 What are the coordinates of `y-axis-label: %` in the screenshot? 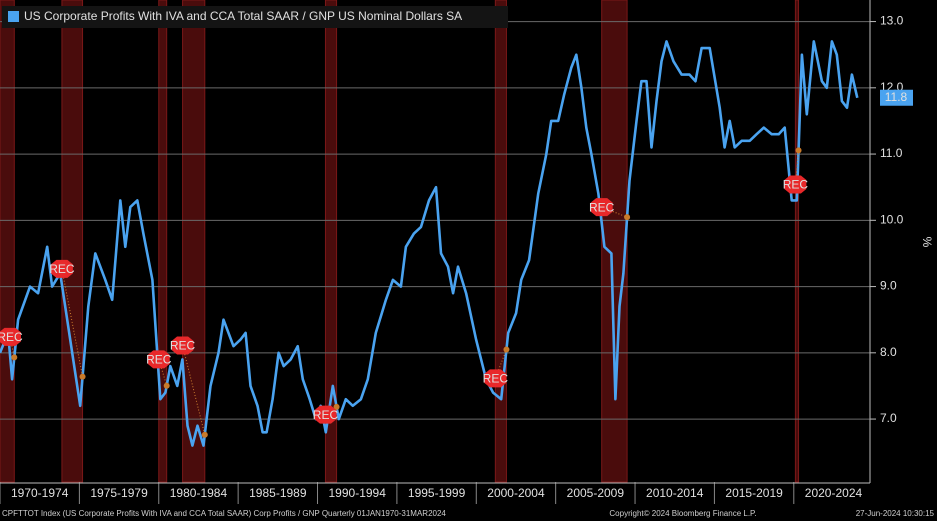 It's located at (927, 242).